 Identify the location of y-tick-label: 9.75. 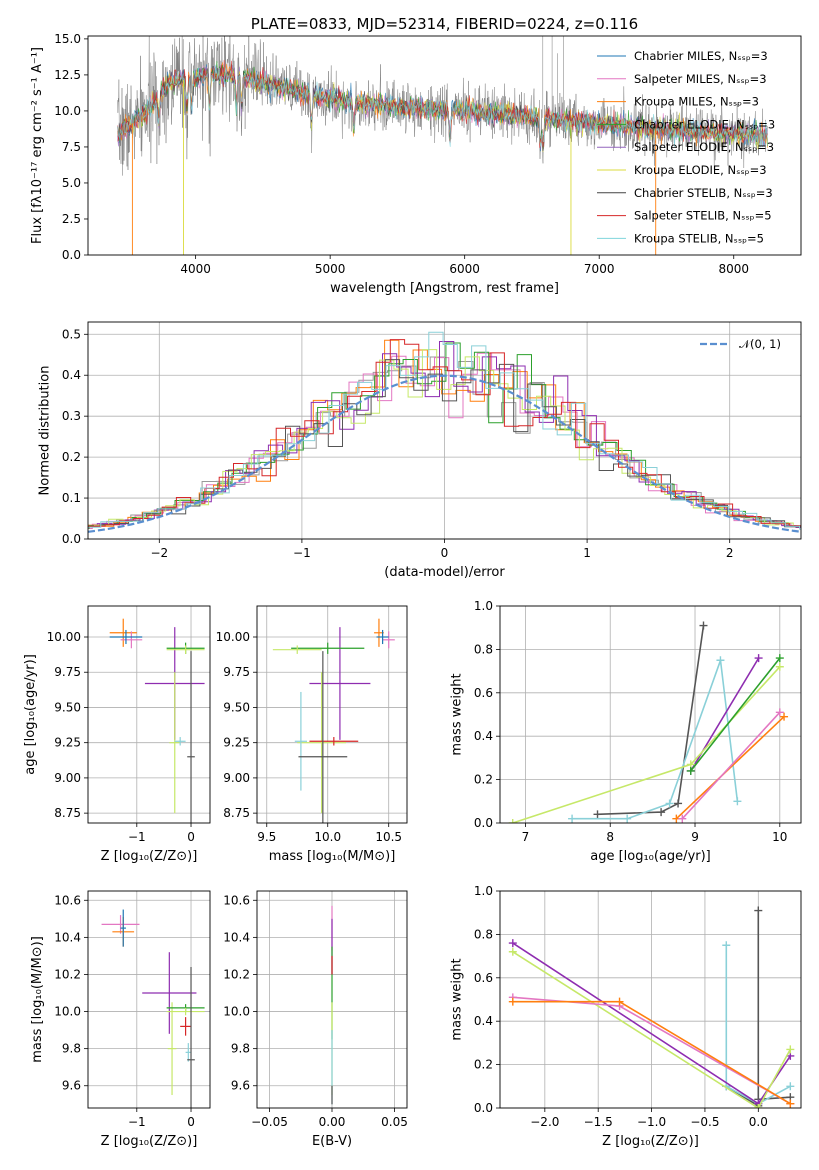
(67, 672).